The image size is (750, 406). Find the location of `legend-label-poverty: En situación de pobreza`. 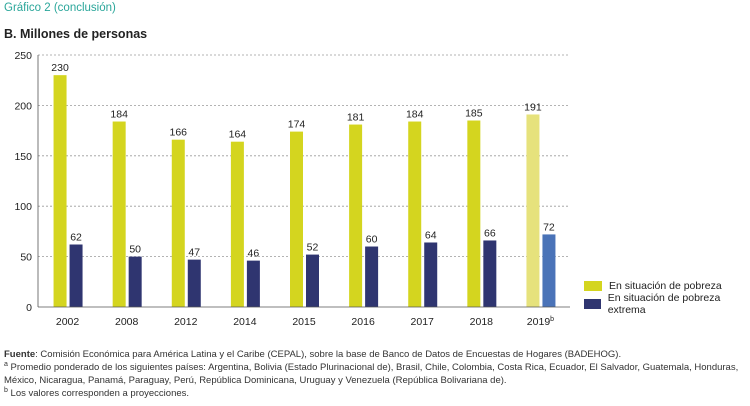

legend-label-poverty: En situación de pobreza is located at coordinates (665, 286).